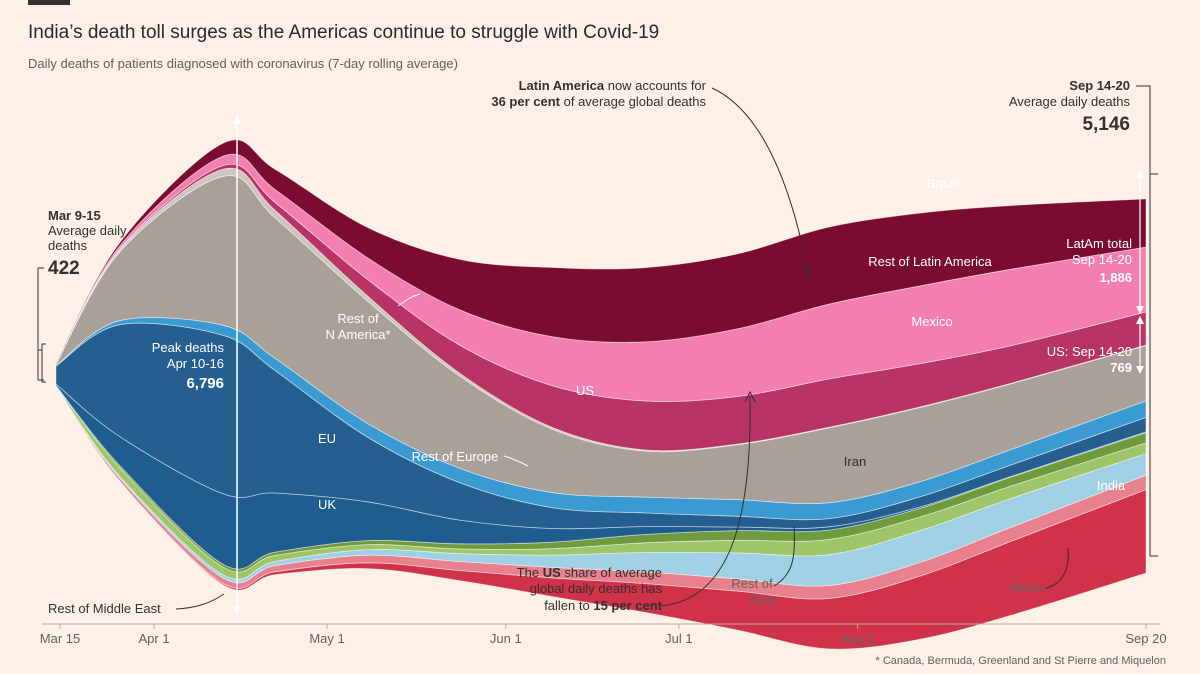 The height and width of the screenshot is (674, 1200). I want to click on left-total-bracket, so click(40, 324).